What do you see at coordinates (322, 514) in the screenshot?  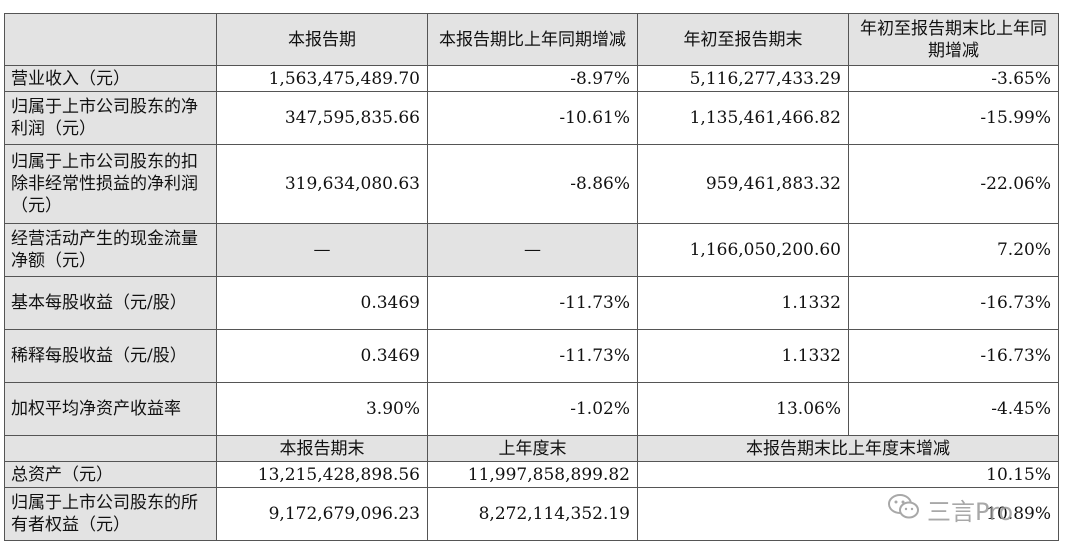 I see `cell-value: 9,172,679,096.23` at bounding box center [322, 514].